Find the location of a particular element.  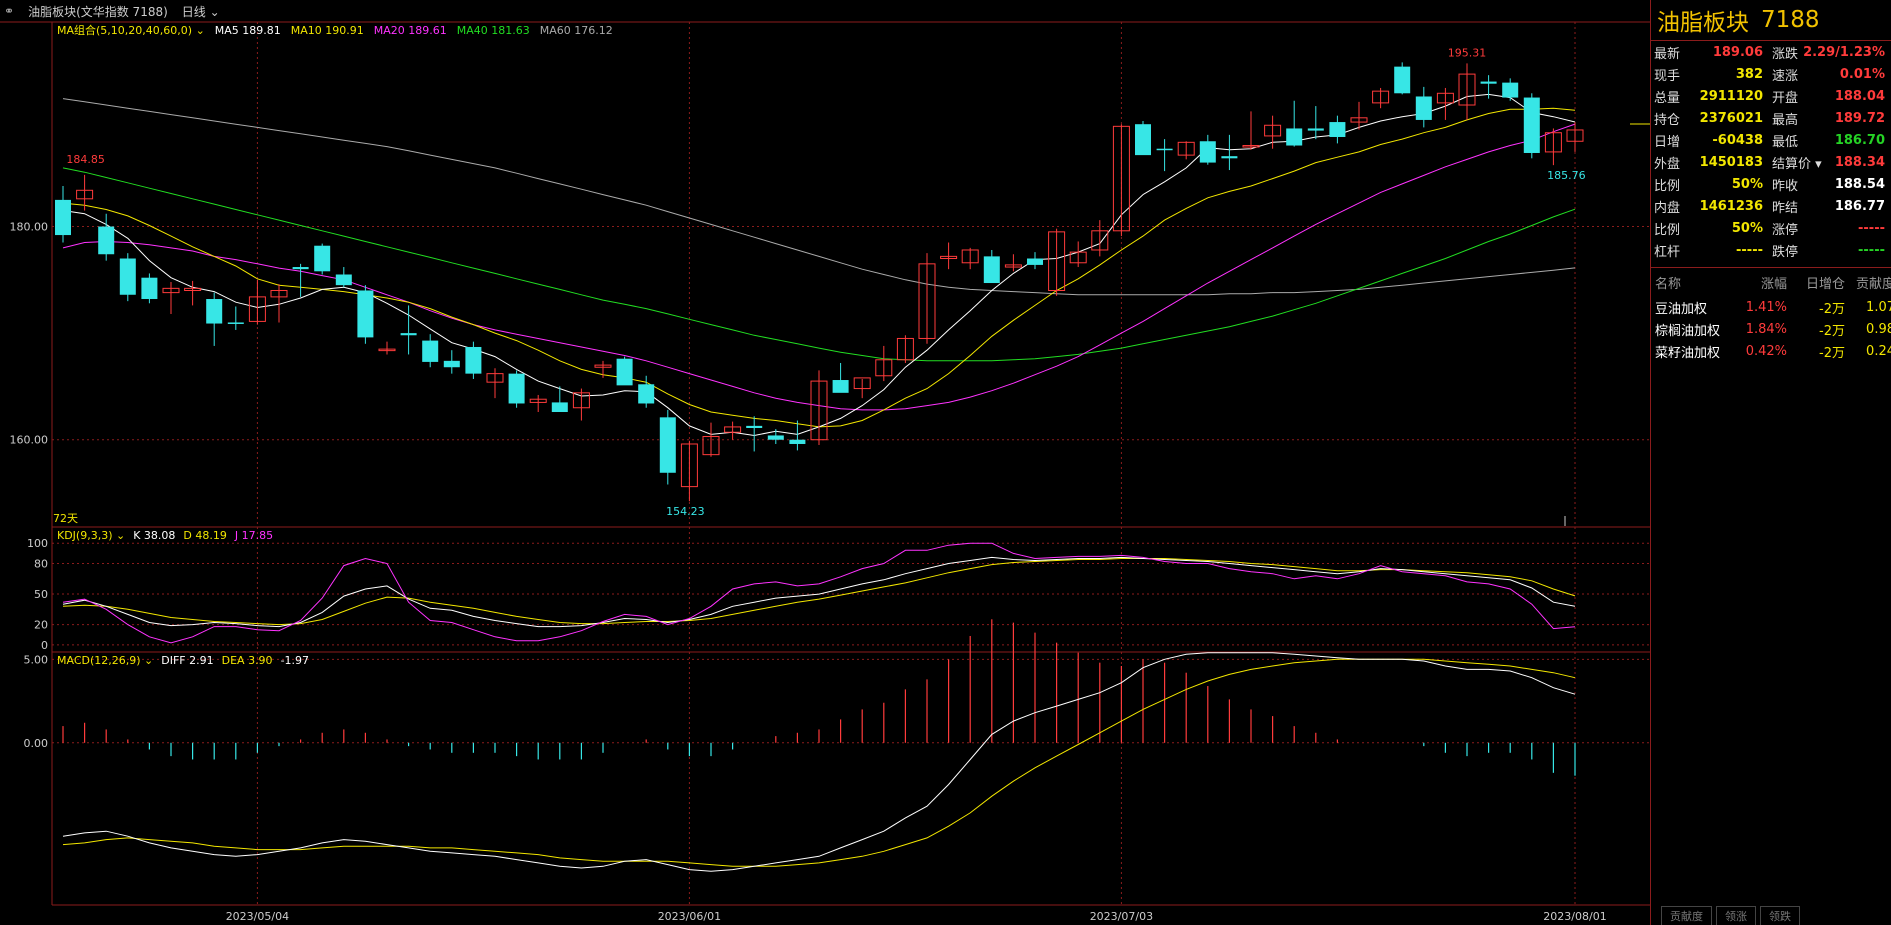

quote-cell: 速涨 0.01% is located at coordinates (1830, 74).